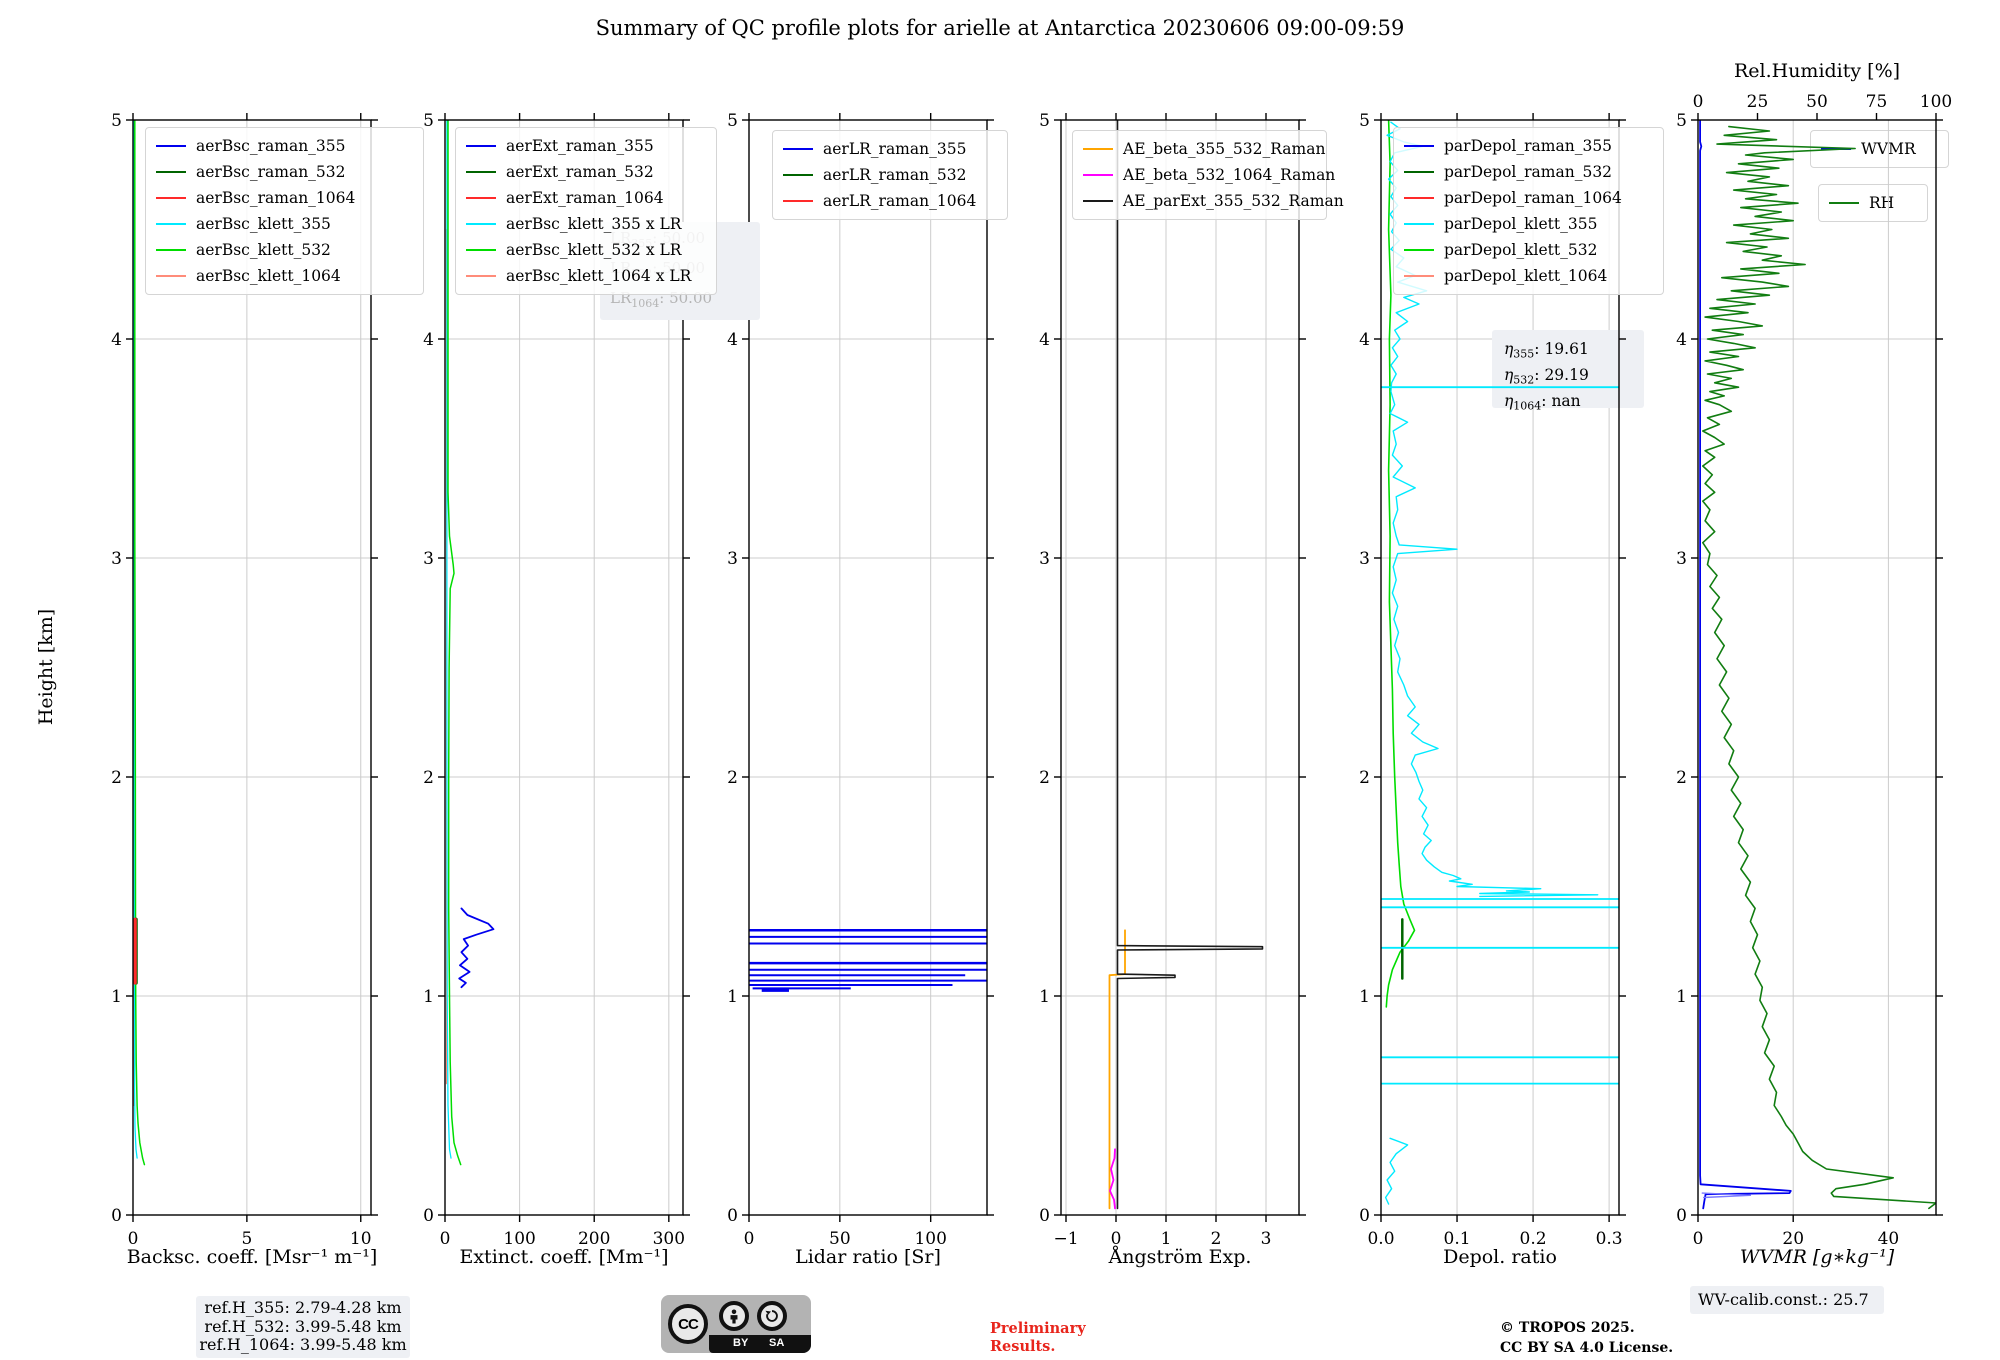  Describe the element at coordinates (1882, 203) in the screenshot. I see `legend-label: RH` at that location.